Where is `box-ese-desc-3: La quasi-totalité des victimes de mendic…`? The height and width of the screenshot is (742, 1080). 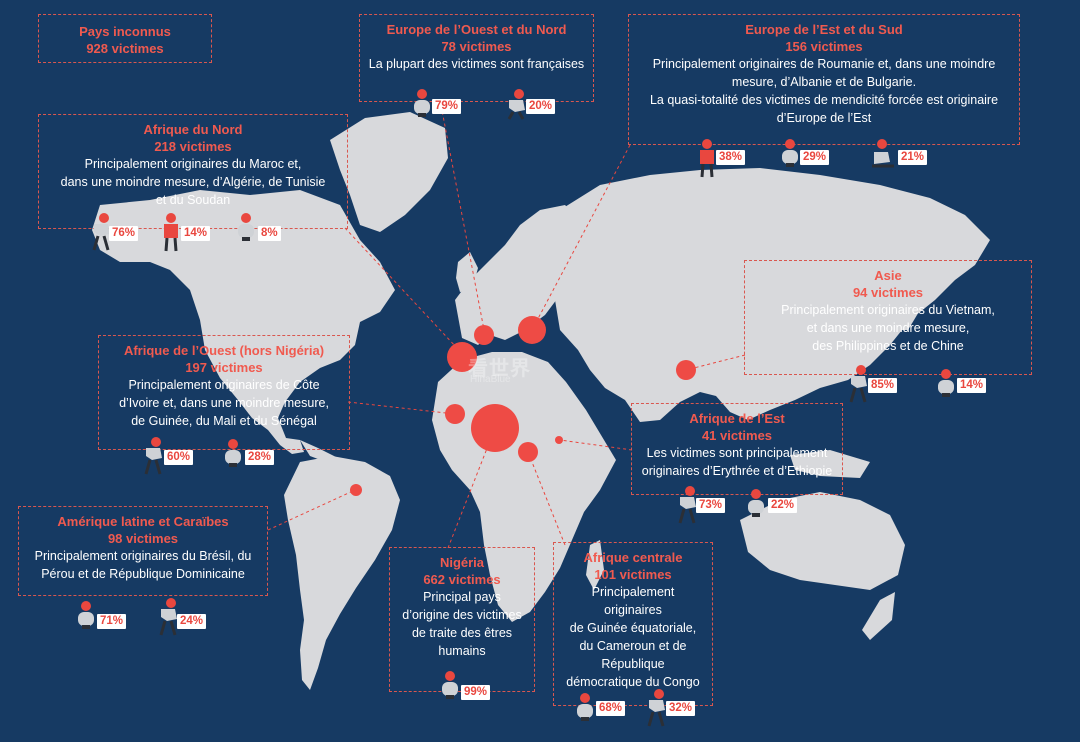 box-ese-desc-3: La quasi-totalité des victimes de mendic… is located at coordinates (824, 100).